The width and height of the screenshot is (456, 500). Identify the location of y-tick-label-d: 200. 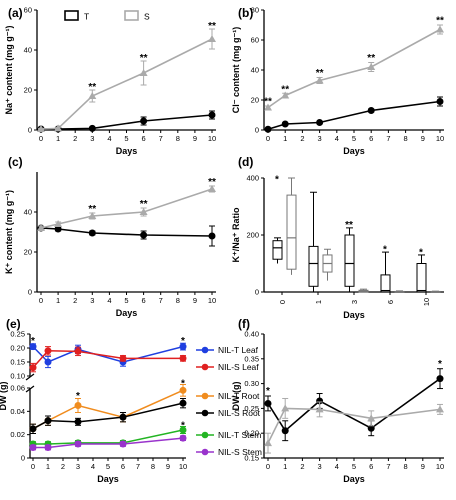
(252, 235).